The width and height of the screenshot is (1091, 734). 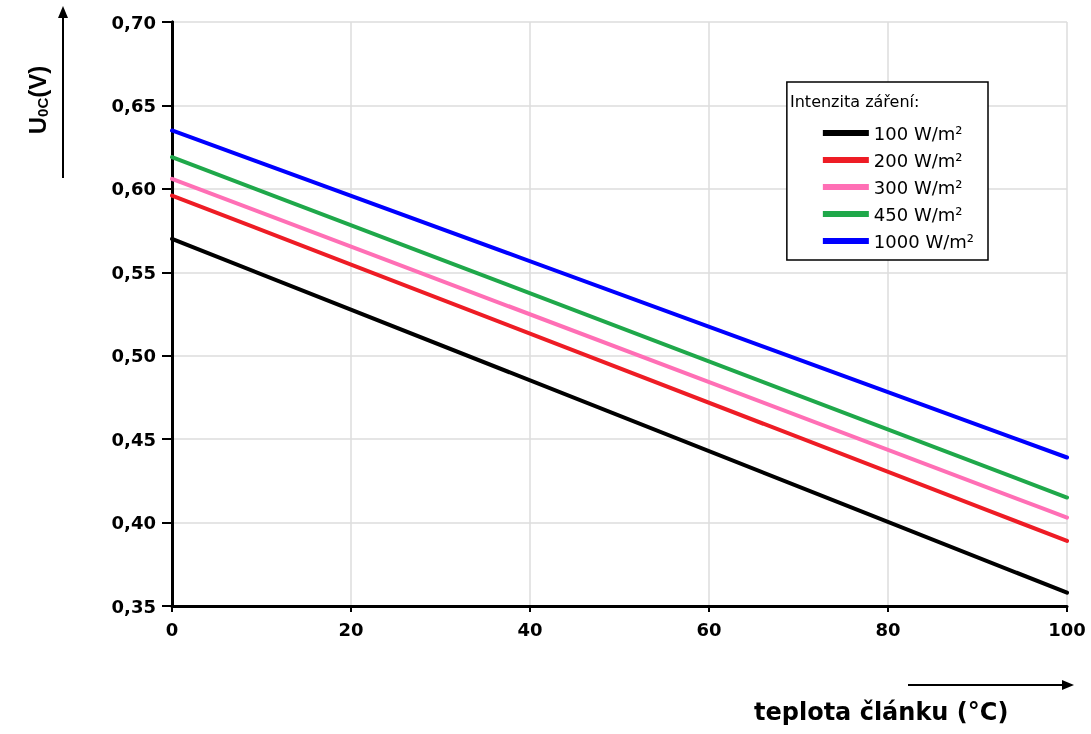 What do you see at coordinates (133, 439) in the screenshot?
I see `y-tick-label: 0,45` at bounding box center [133, 439].